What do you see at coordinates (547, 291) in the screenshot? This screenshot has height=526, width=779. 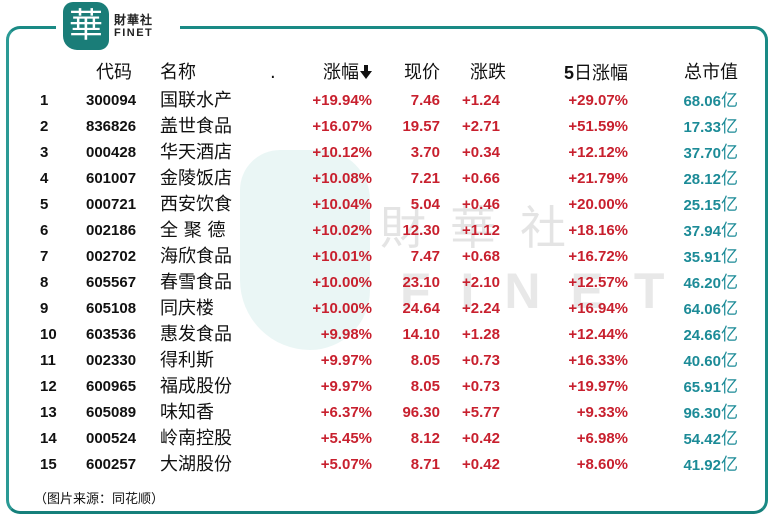 I see `watermark-en: FINET` at bounding box center [547, 291].